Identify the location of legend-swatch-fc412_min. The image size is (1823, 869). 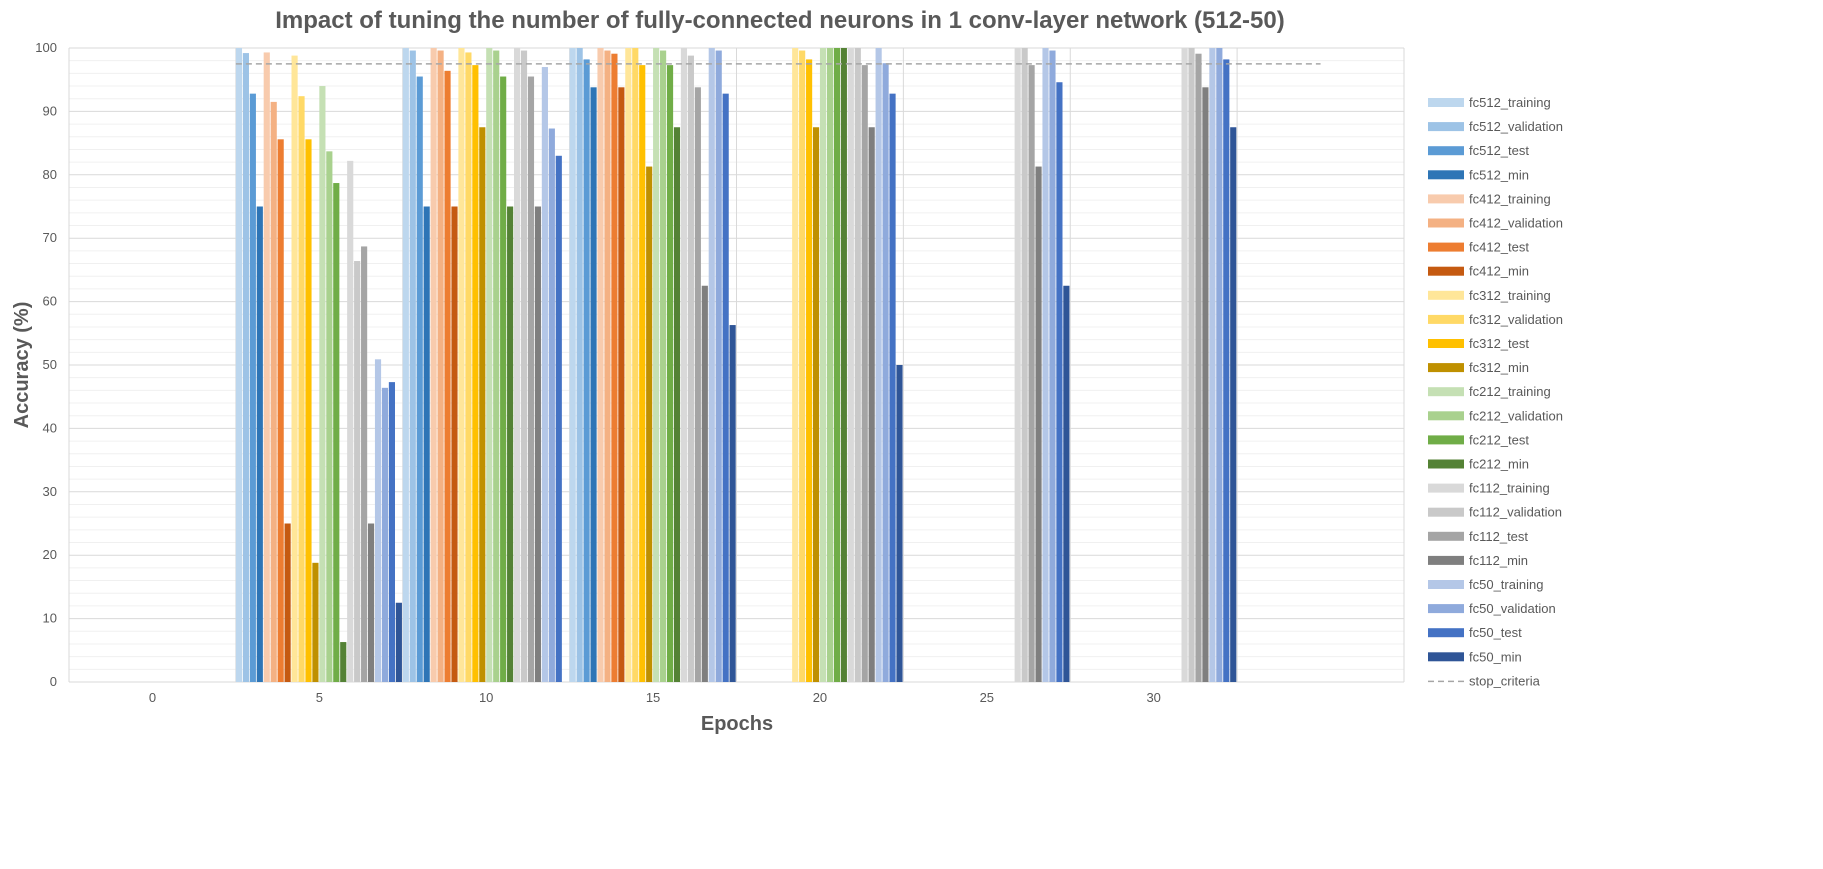
(1446, 271).